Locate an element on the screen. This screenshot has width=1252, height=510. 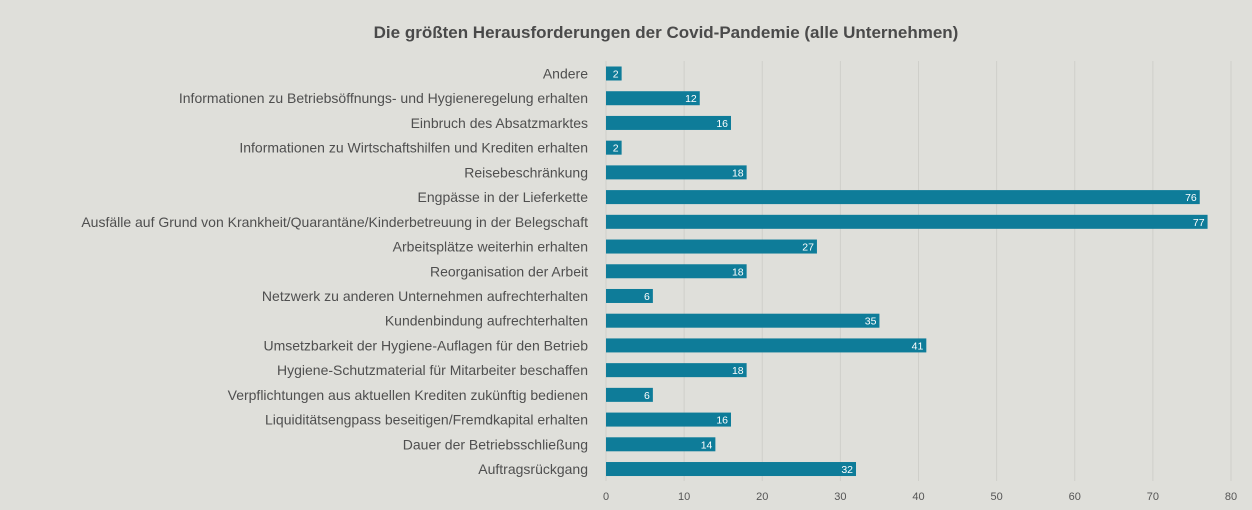
data-label-3: 2 is located at coordinates (616, 149).